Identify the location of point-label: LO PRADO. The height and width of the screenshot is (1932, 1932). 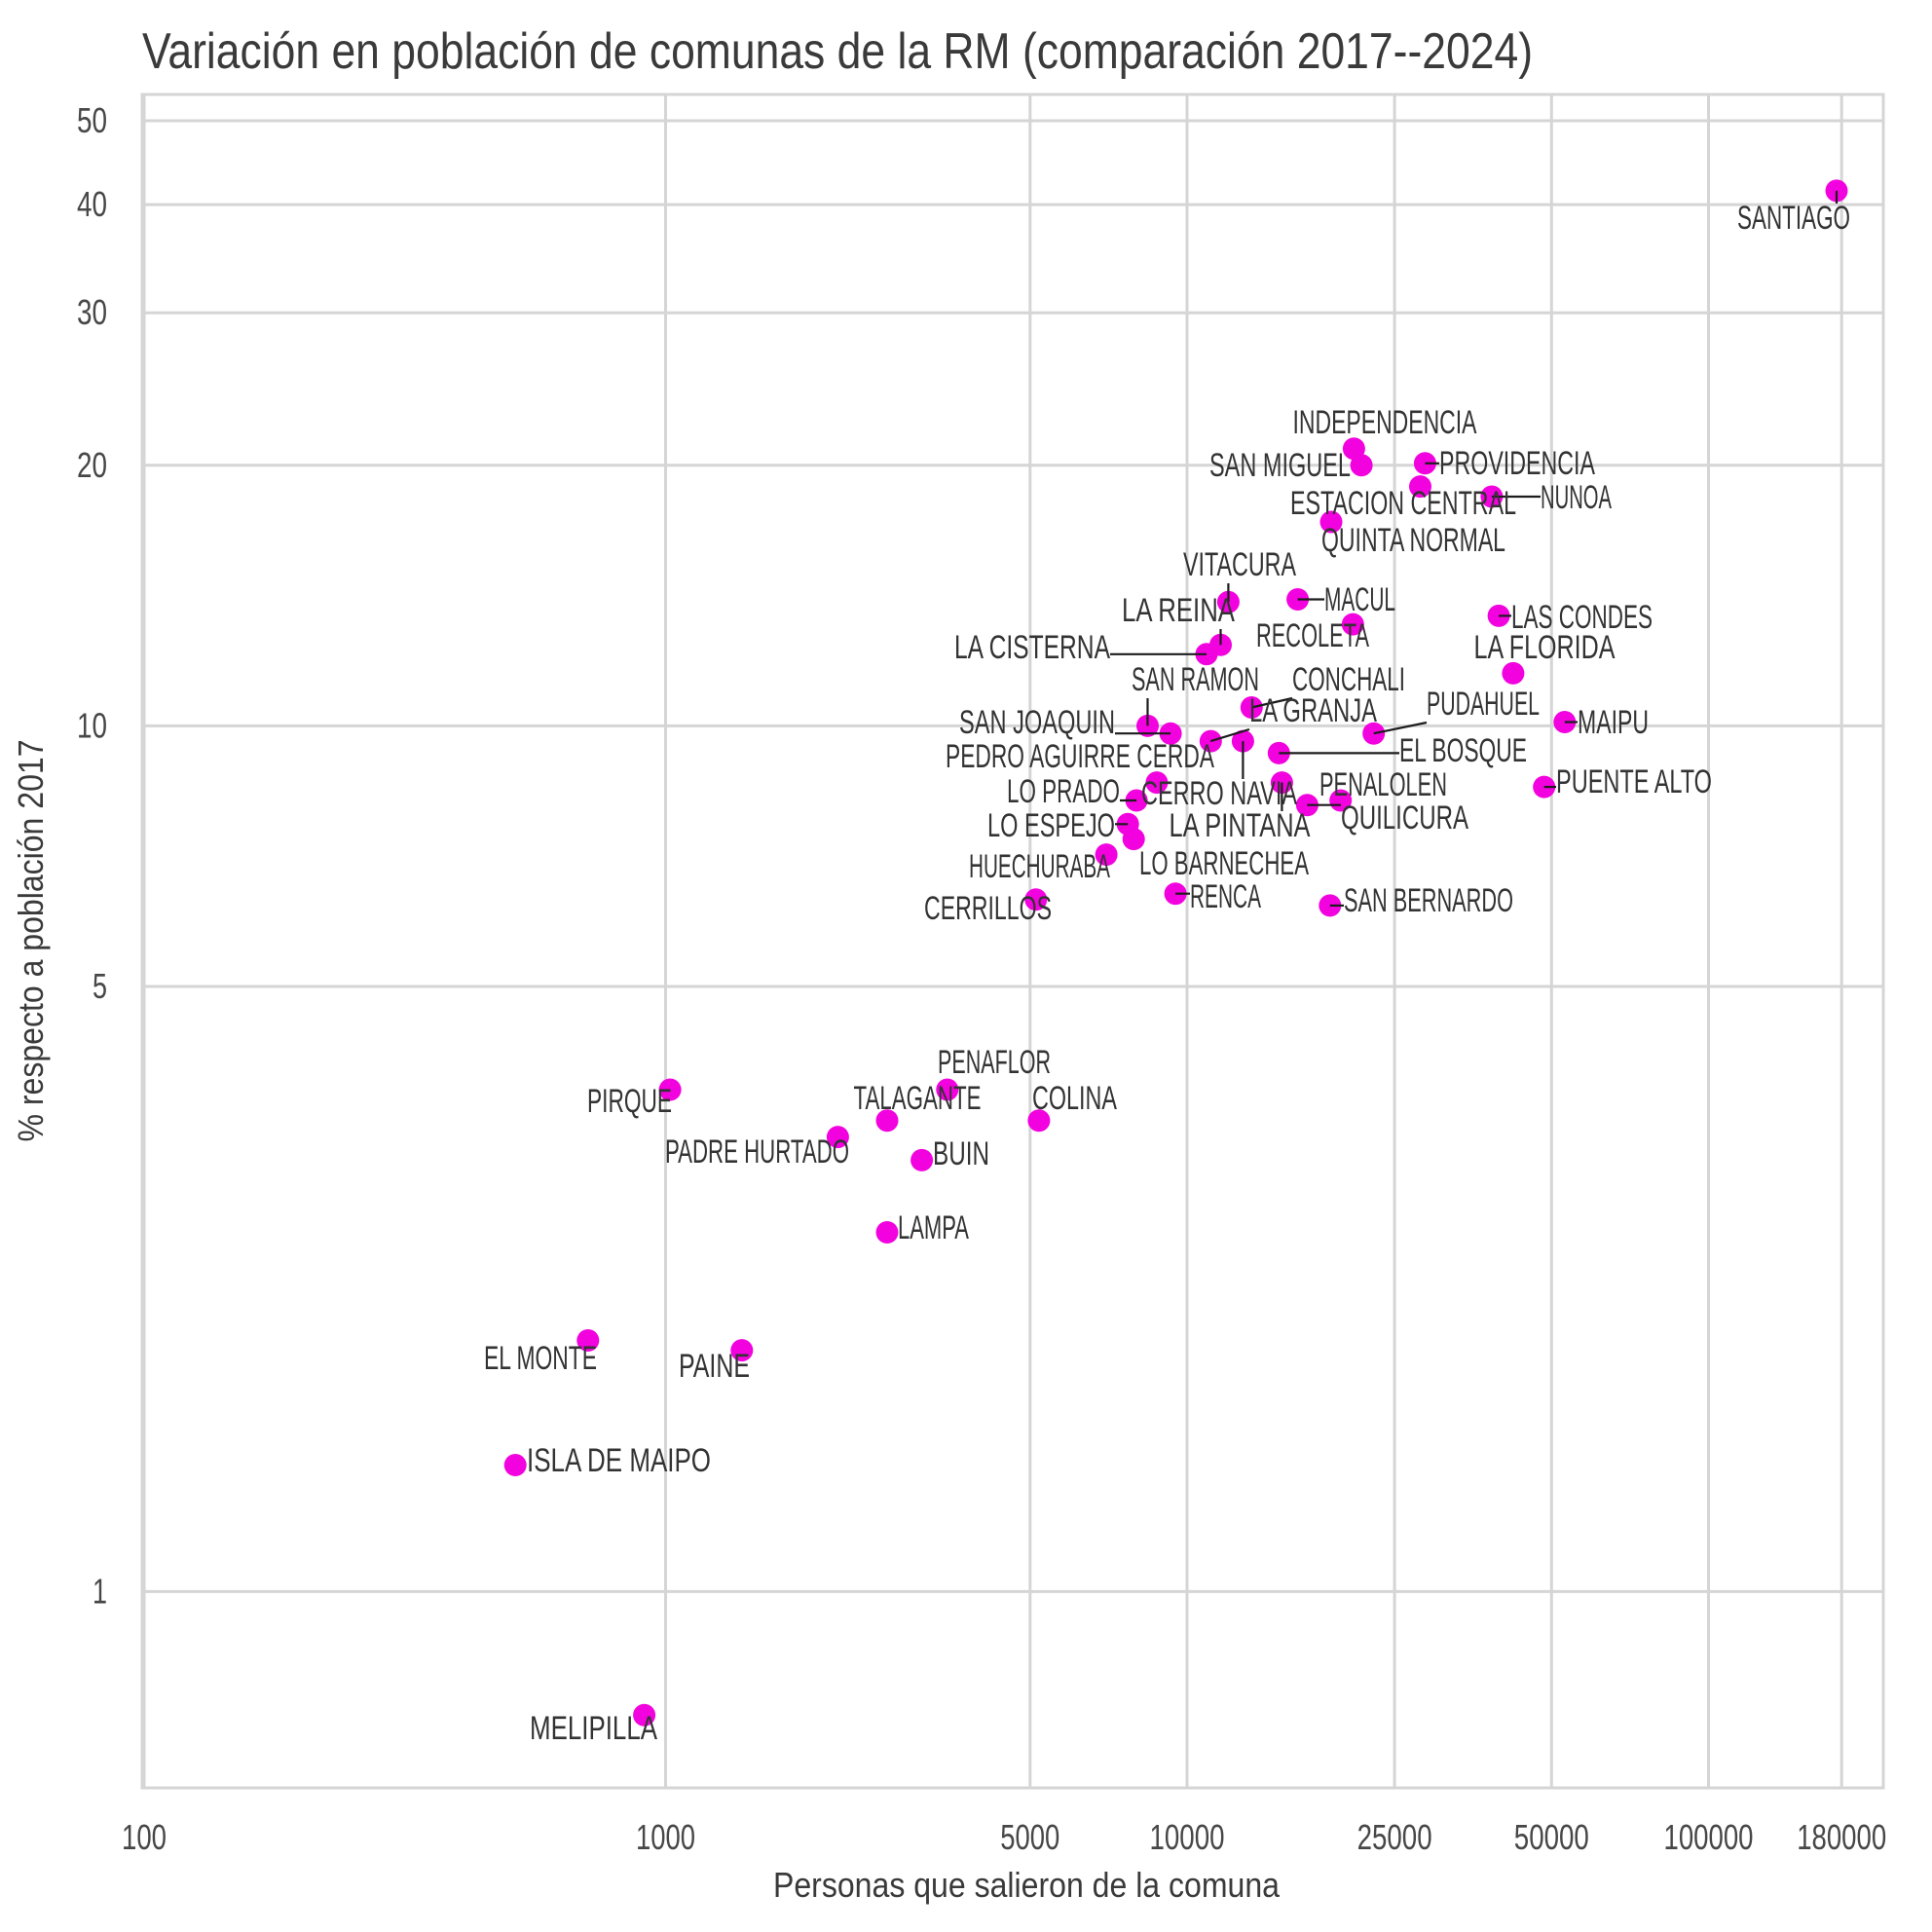
(1063, 791).